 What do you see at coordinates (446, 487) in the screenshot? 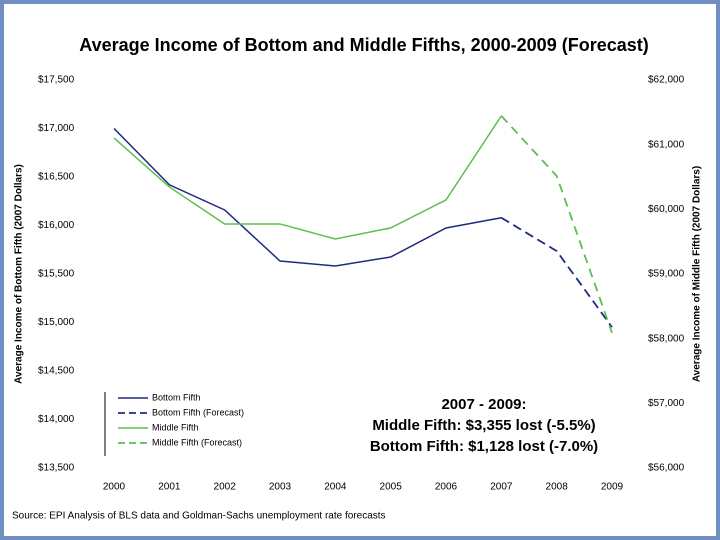
I see `x-tick-label: 2006` at bounding box center [446, 487].